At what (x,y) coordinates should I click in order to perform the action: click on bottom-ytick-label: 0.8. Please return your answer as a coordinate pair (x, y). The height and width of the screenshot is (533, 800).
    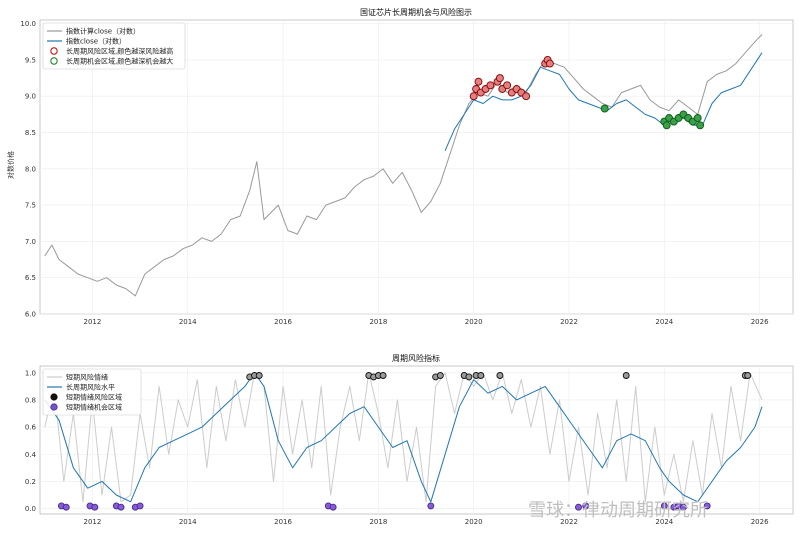
    Looking at the image, I should click on (30, 400).